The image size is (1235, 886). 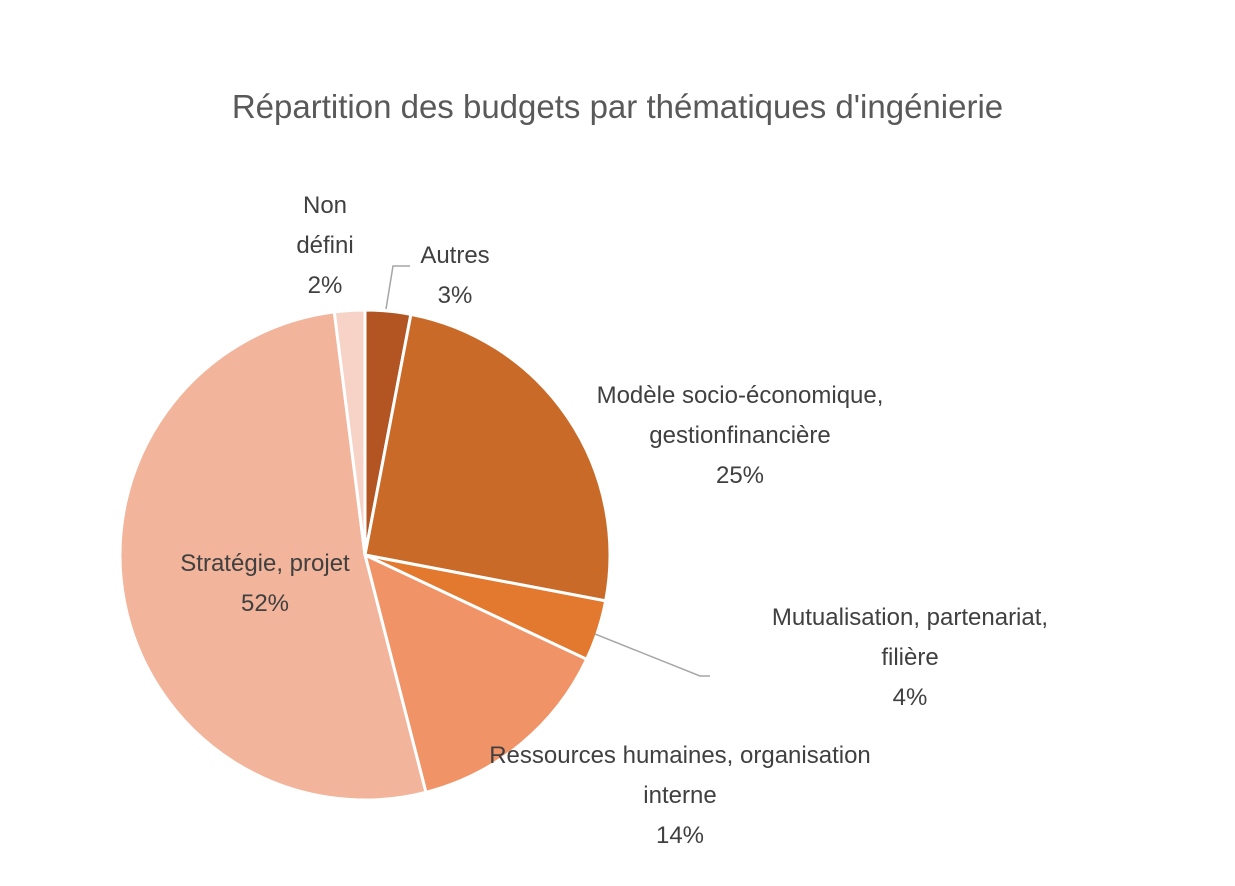 I want to click on slice-label-line: Non, so click(x=325, y=205).